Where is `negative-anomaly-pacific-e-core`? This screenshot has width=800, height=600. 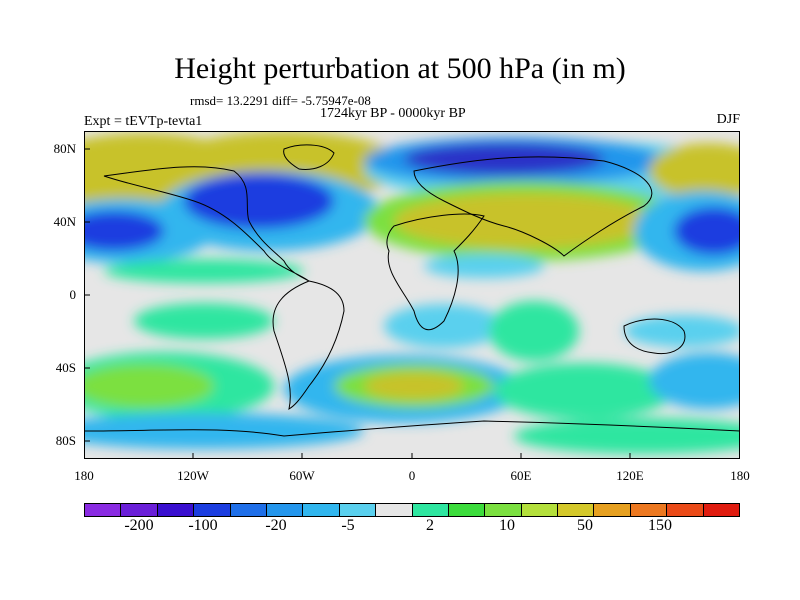
negative-anomaly-pacific-e-core is located at coordinates (707, 231).